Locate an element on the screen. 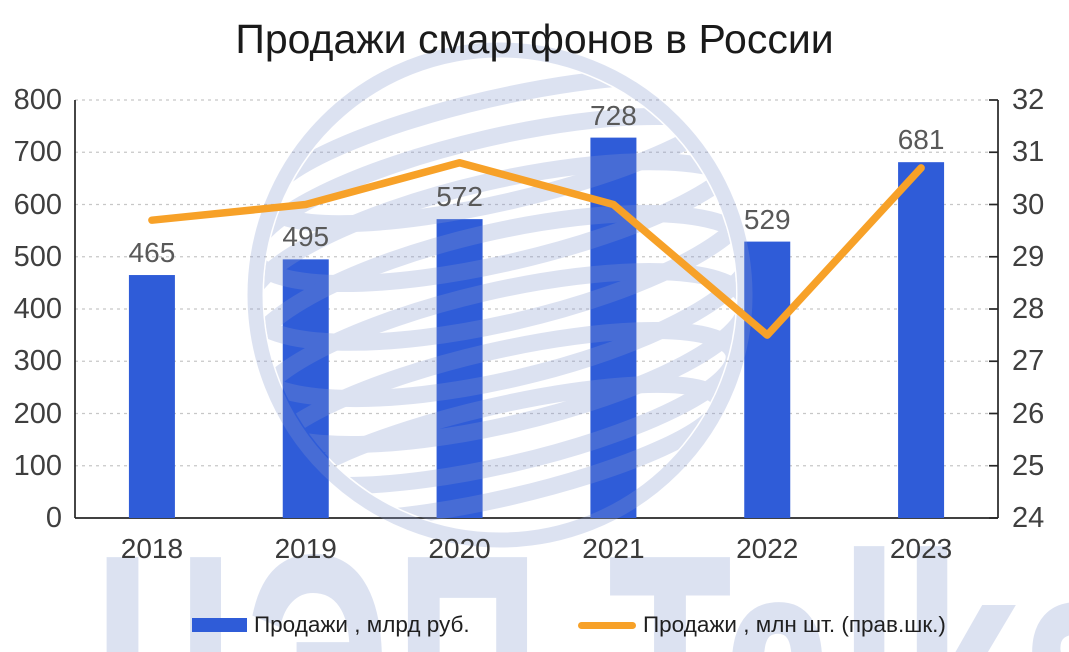 This screenshot has width=1069, height=652. y-axis-tick-label: 200 is located at coordinates (37, 413).